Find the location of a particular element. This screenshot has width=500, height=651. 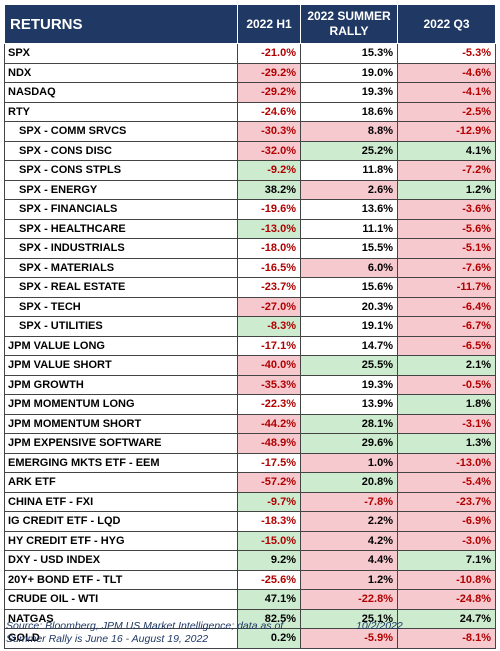

row-label: IG CREDIT ETF - LQD is located at coordinates (121, 521).